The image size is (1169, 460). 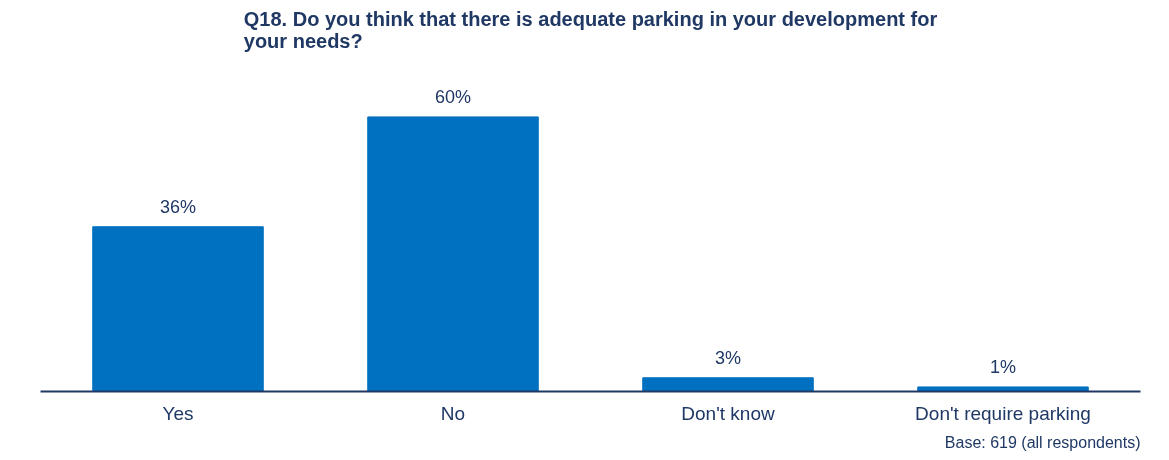 I want to click on x-tick-label: Yes, so click(x=178, y=413).